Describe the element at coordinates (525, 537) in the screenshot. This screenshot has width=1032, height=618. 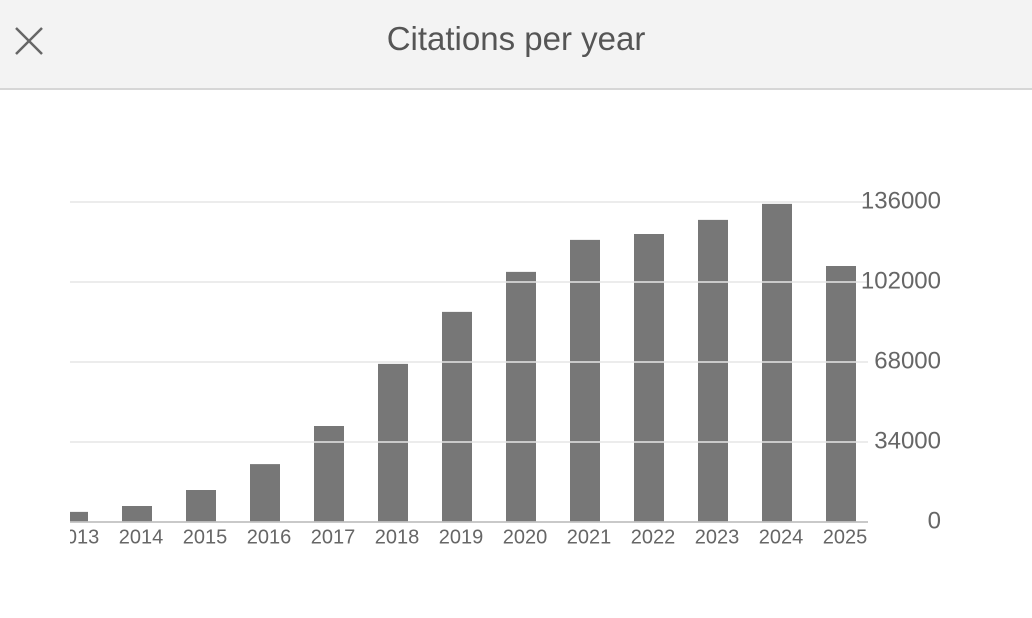
I see `x-tick-label: 2020` at that location.